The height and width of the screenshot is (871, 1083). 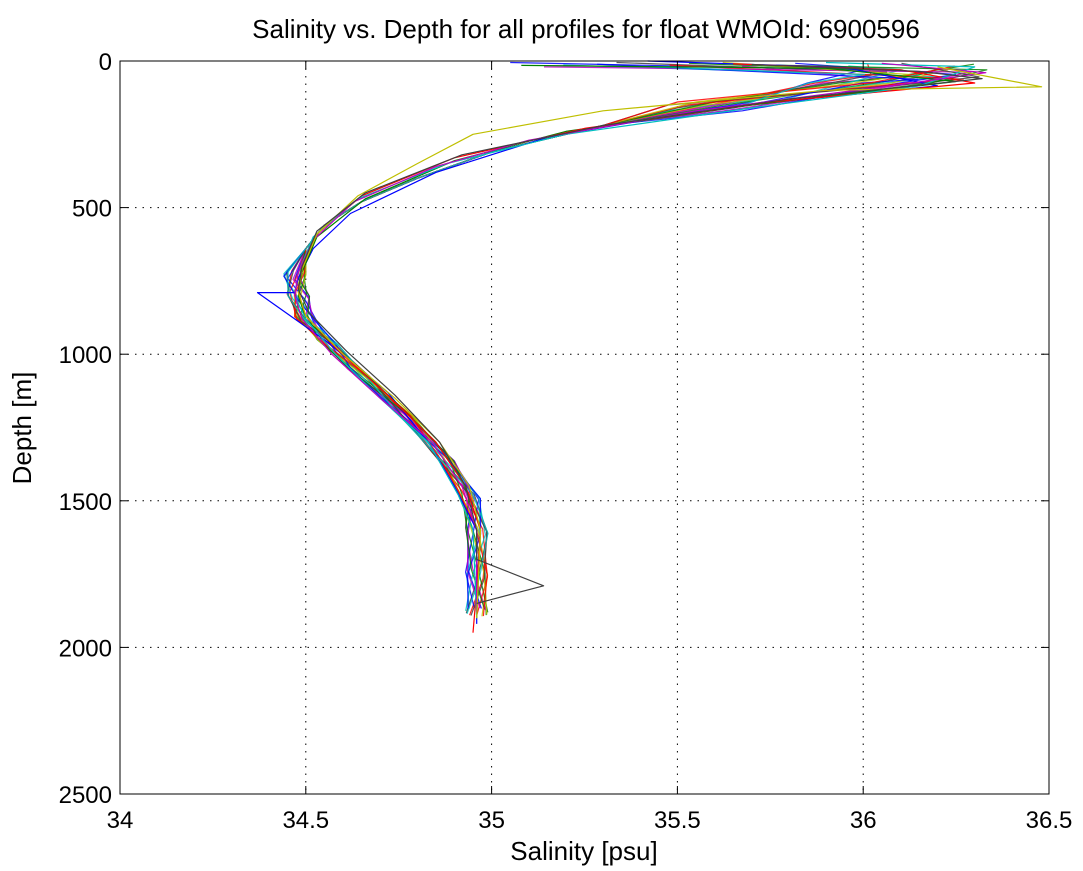 What do you see at coordinates (85, 795) in the screenshot?
I see `y-tick-label: 2500` at bounding box center [85, 795].